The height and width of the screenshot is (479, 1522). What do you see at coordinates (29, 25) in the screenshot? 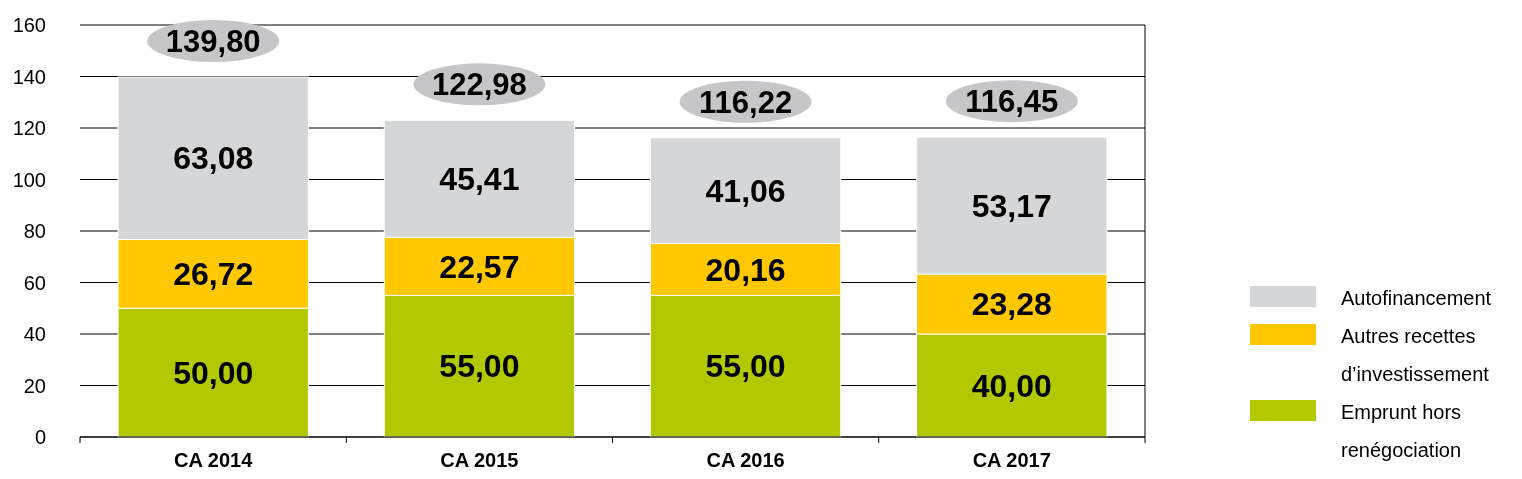
I see `y-tick-label: 160` at bounding box center [29, 25].